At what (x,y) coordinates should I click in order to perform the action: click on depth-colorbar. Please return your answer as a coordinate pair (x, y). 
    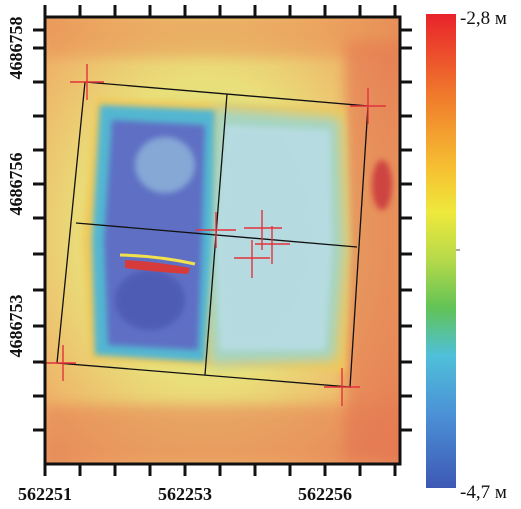
    Looking at the image, I should click on (441, 251).